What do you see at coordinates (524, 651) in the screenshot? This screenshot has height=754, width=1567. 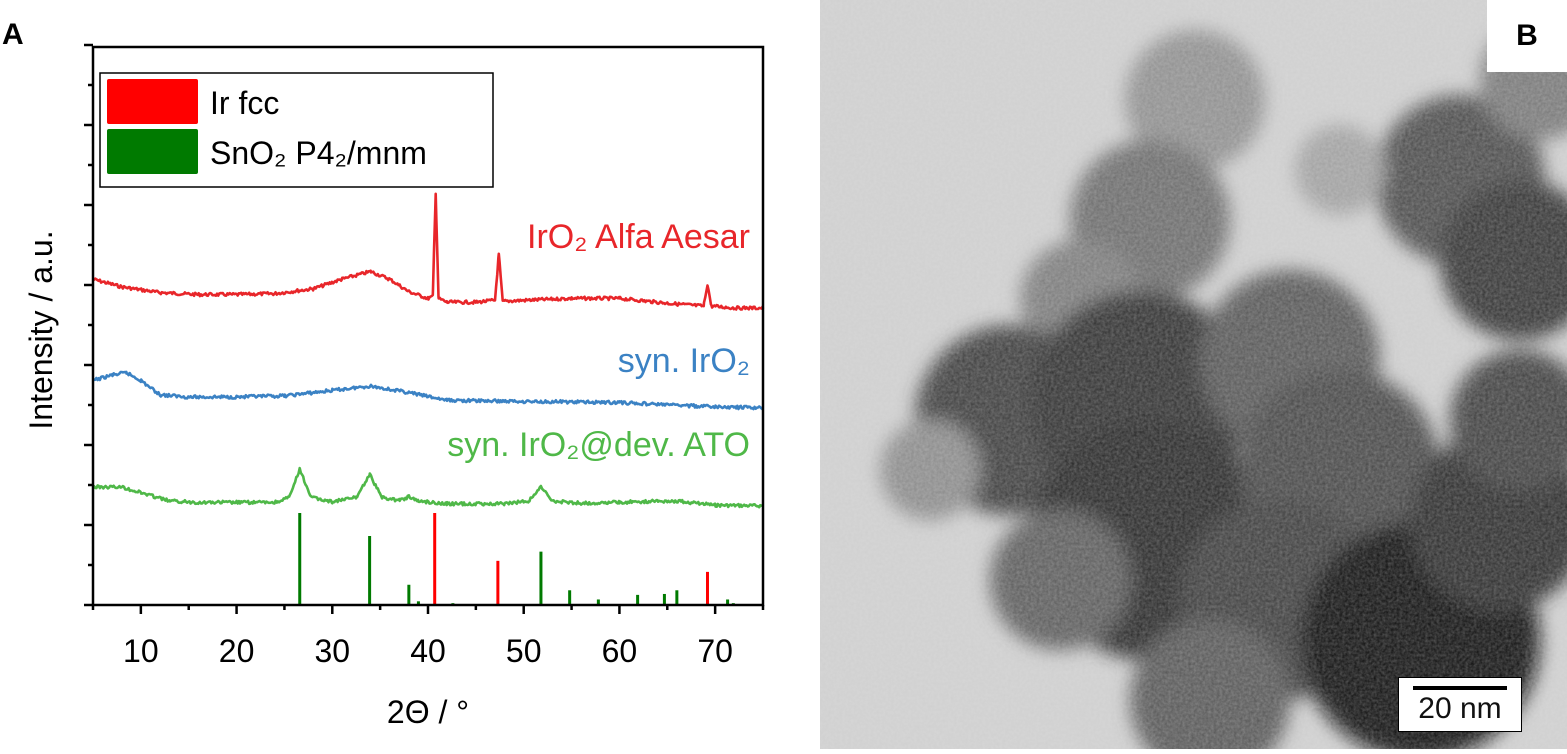 I see `x-tick-label: 50` at bounding box center [524, 651].